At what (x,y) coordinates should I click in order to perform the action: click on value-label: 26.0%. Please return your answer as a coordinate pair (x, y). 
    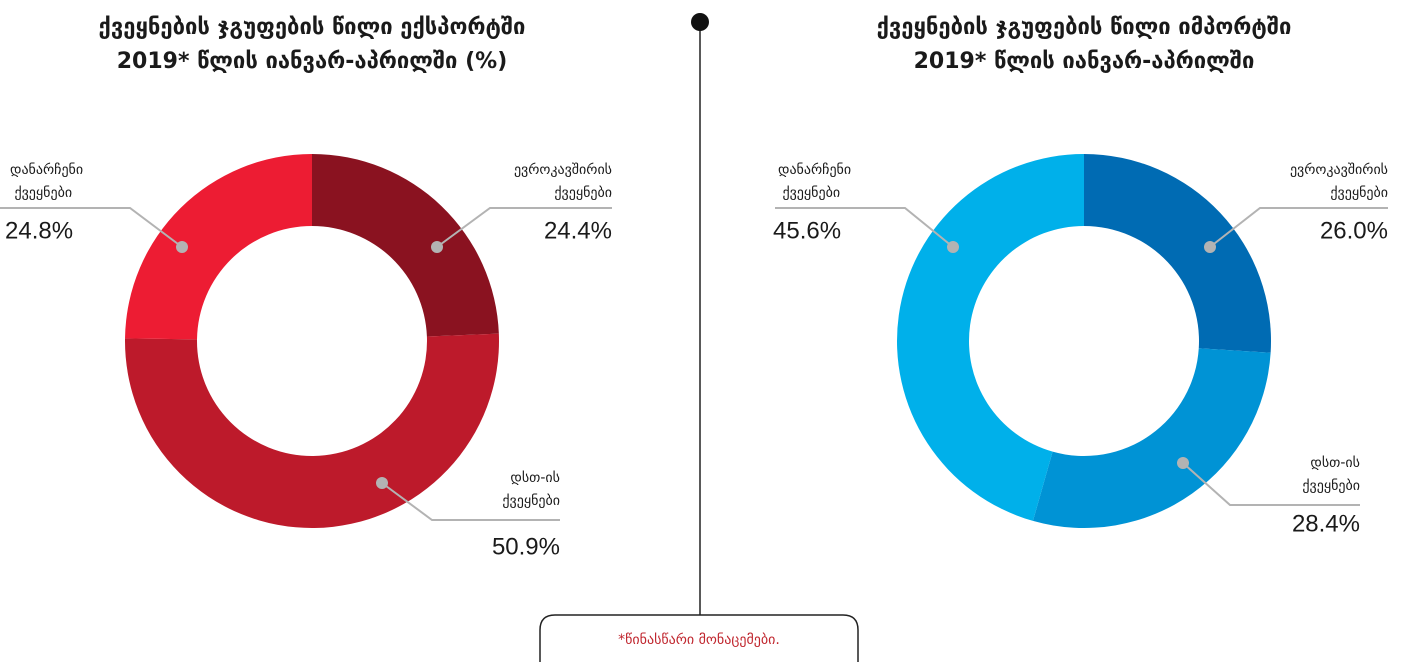
    Looking at the image, I should click on (1354, 230).